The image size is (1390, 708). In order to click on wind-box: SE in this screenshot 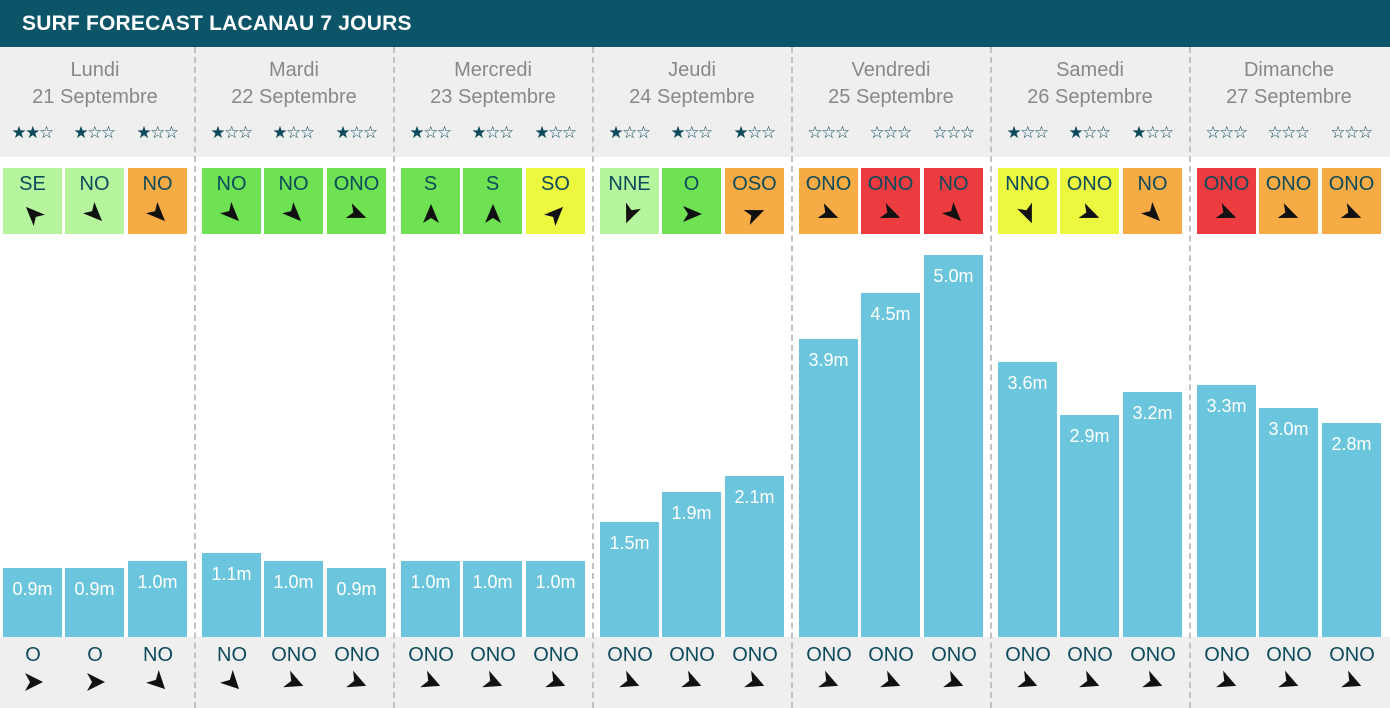, I will do `click(32, 201)`.